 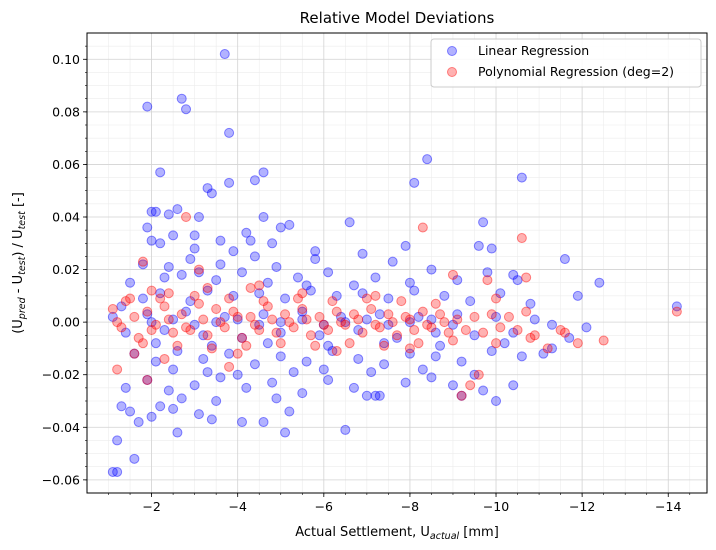 What do you see at coordinates (61, 374) in the screenshot?
I see `y-tick-label: −0.02` at bounding box center [61, 374].